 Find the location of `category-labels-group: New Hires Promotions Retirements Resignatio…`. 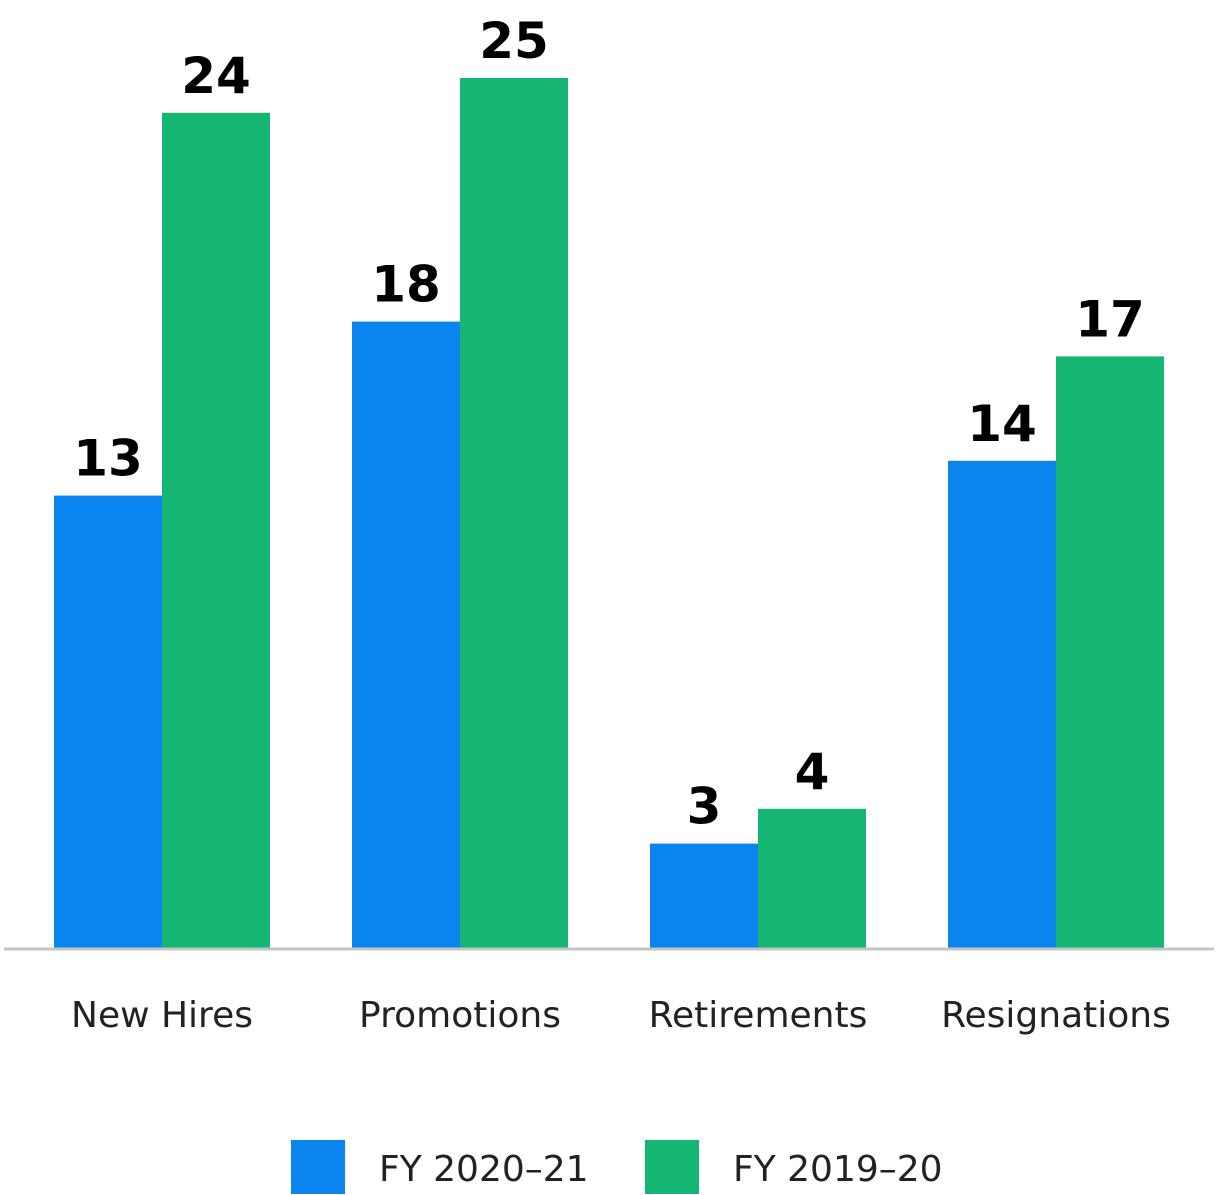

category-labels-group: New Hires Promotions Retirements Resignatio… is located at coordinates (621, 1015).